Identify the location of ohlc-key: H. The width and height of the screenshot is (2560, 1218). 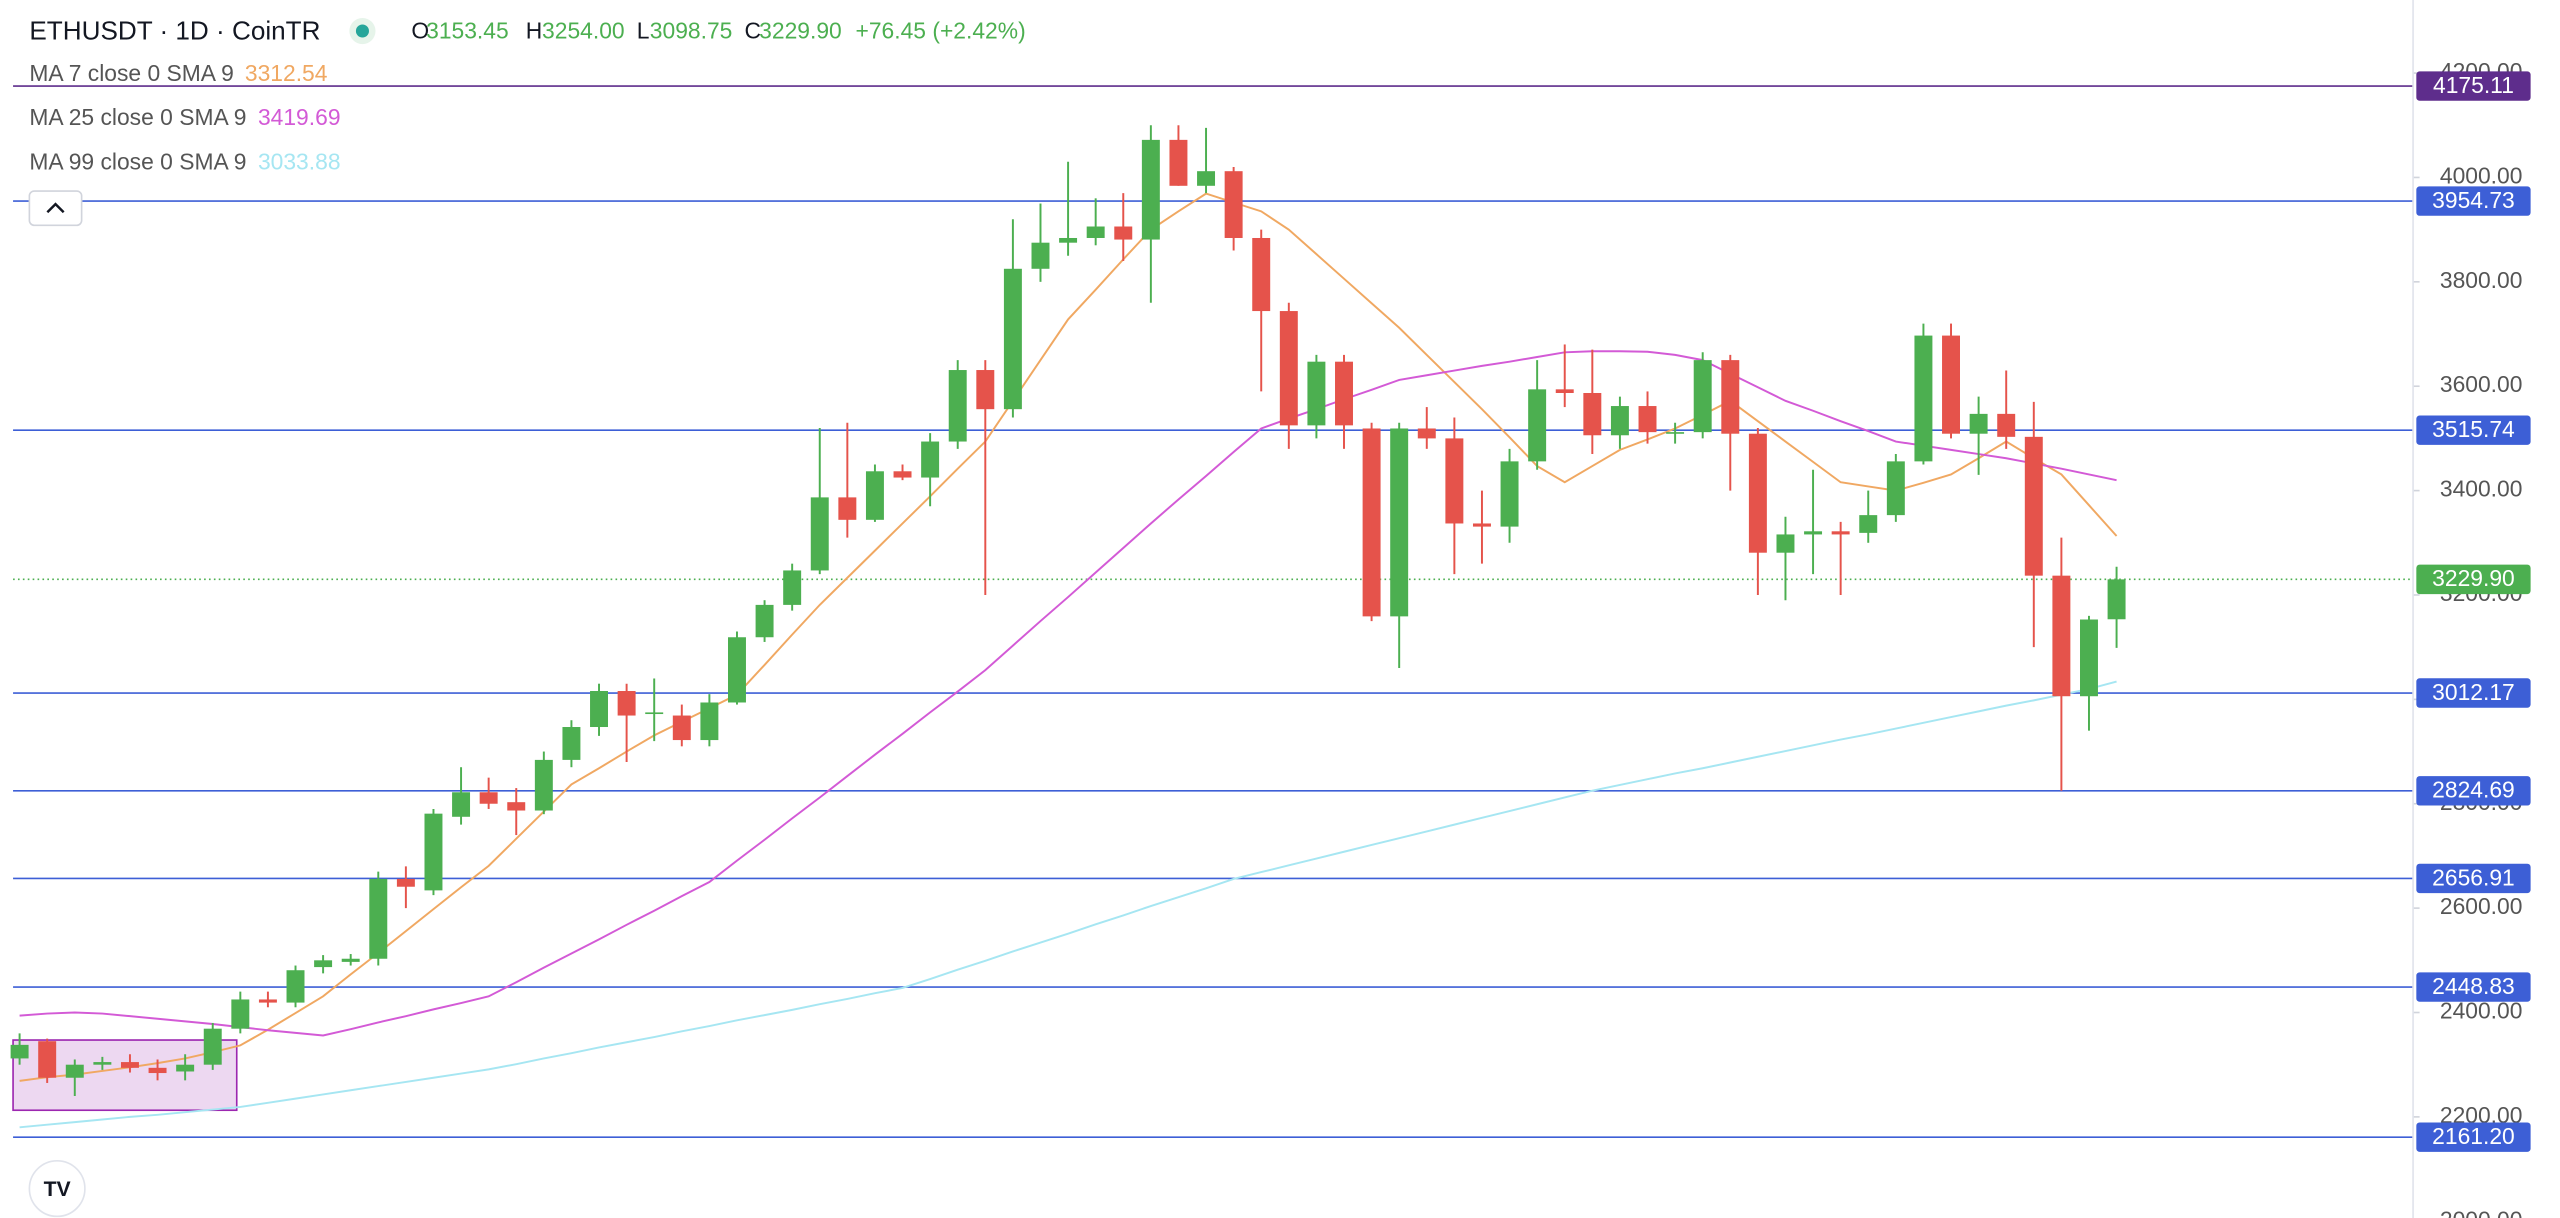
(534, 31).